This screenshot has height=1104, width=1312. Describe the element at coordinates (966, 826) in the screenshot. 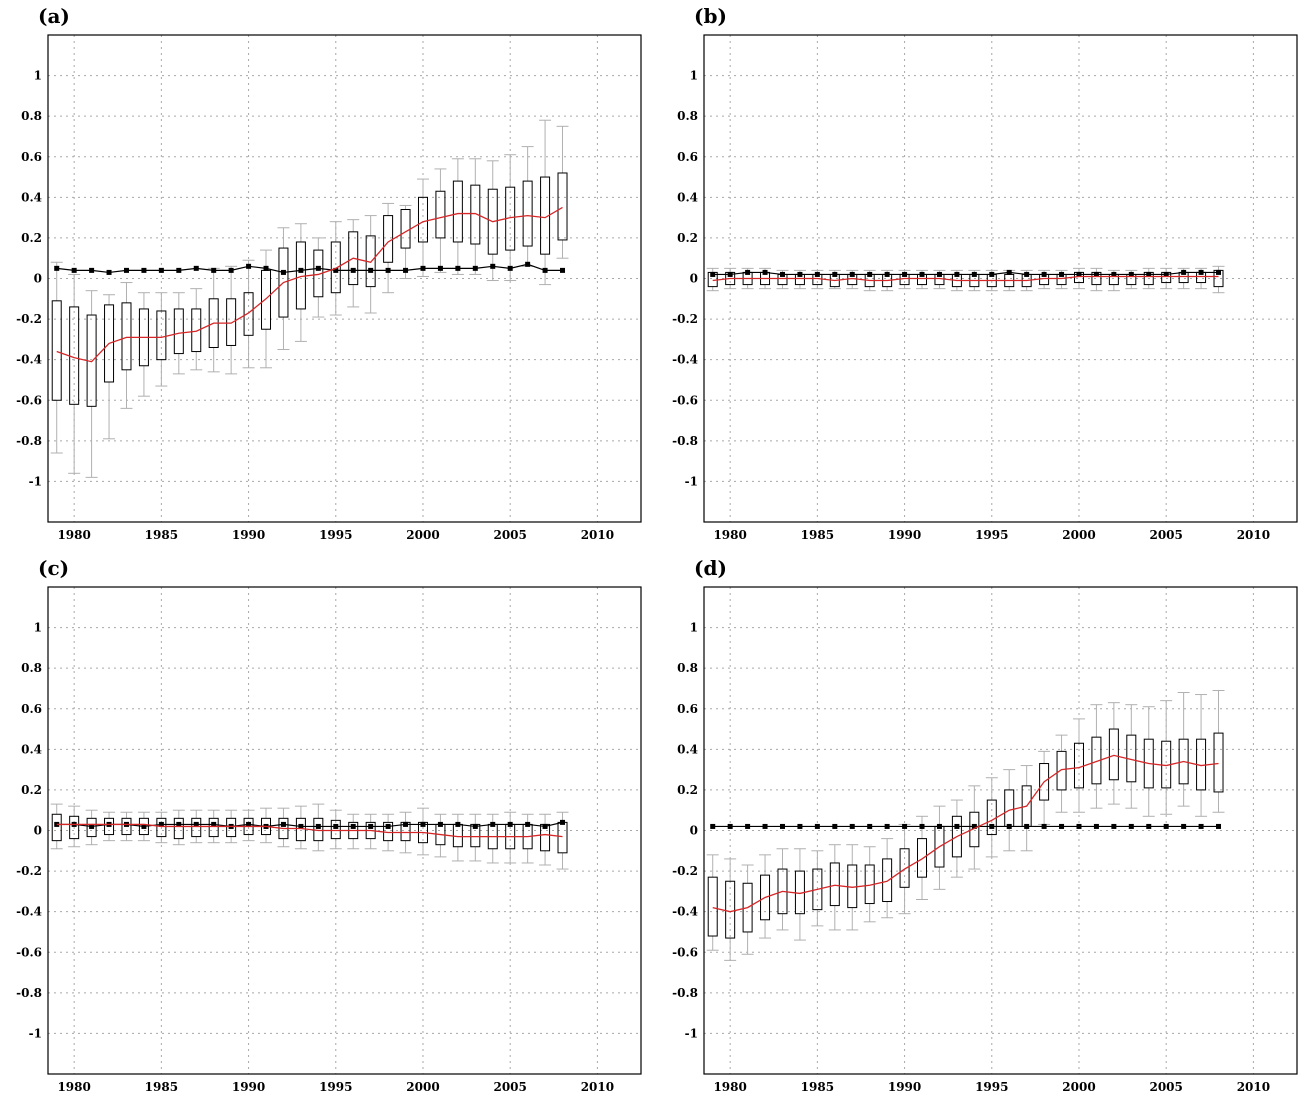

I see `reference-markers` at that location.